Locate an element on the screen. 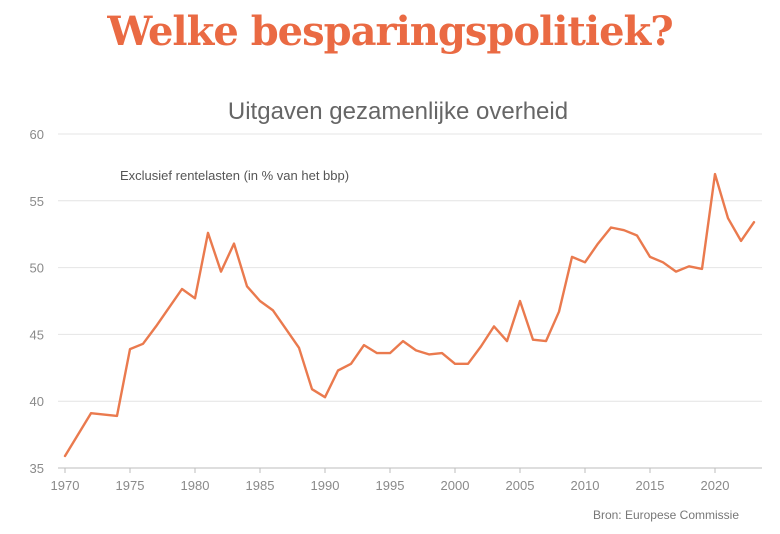 This screenshot has height=534, width=780. x-tick-label: 2005 is located at coordinates (520, 485).